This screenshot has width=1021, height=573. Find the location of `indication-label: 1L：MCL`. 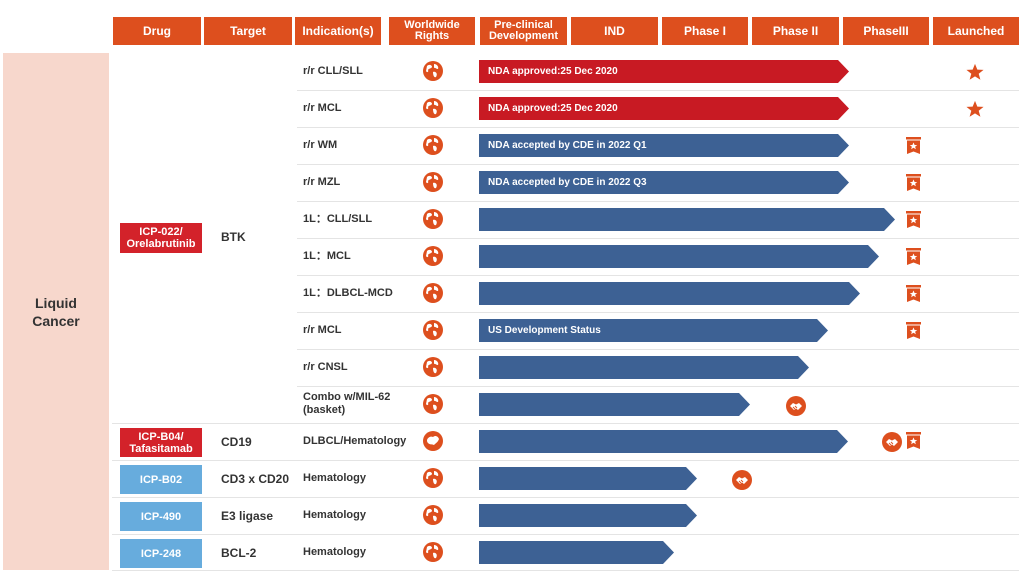

indication-label: 1L：MCL is located at coordinates (327, 256).